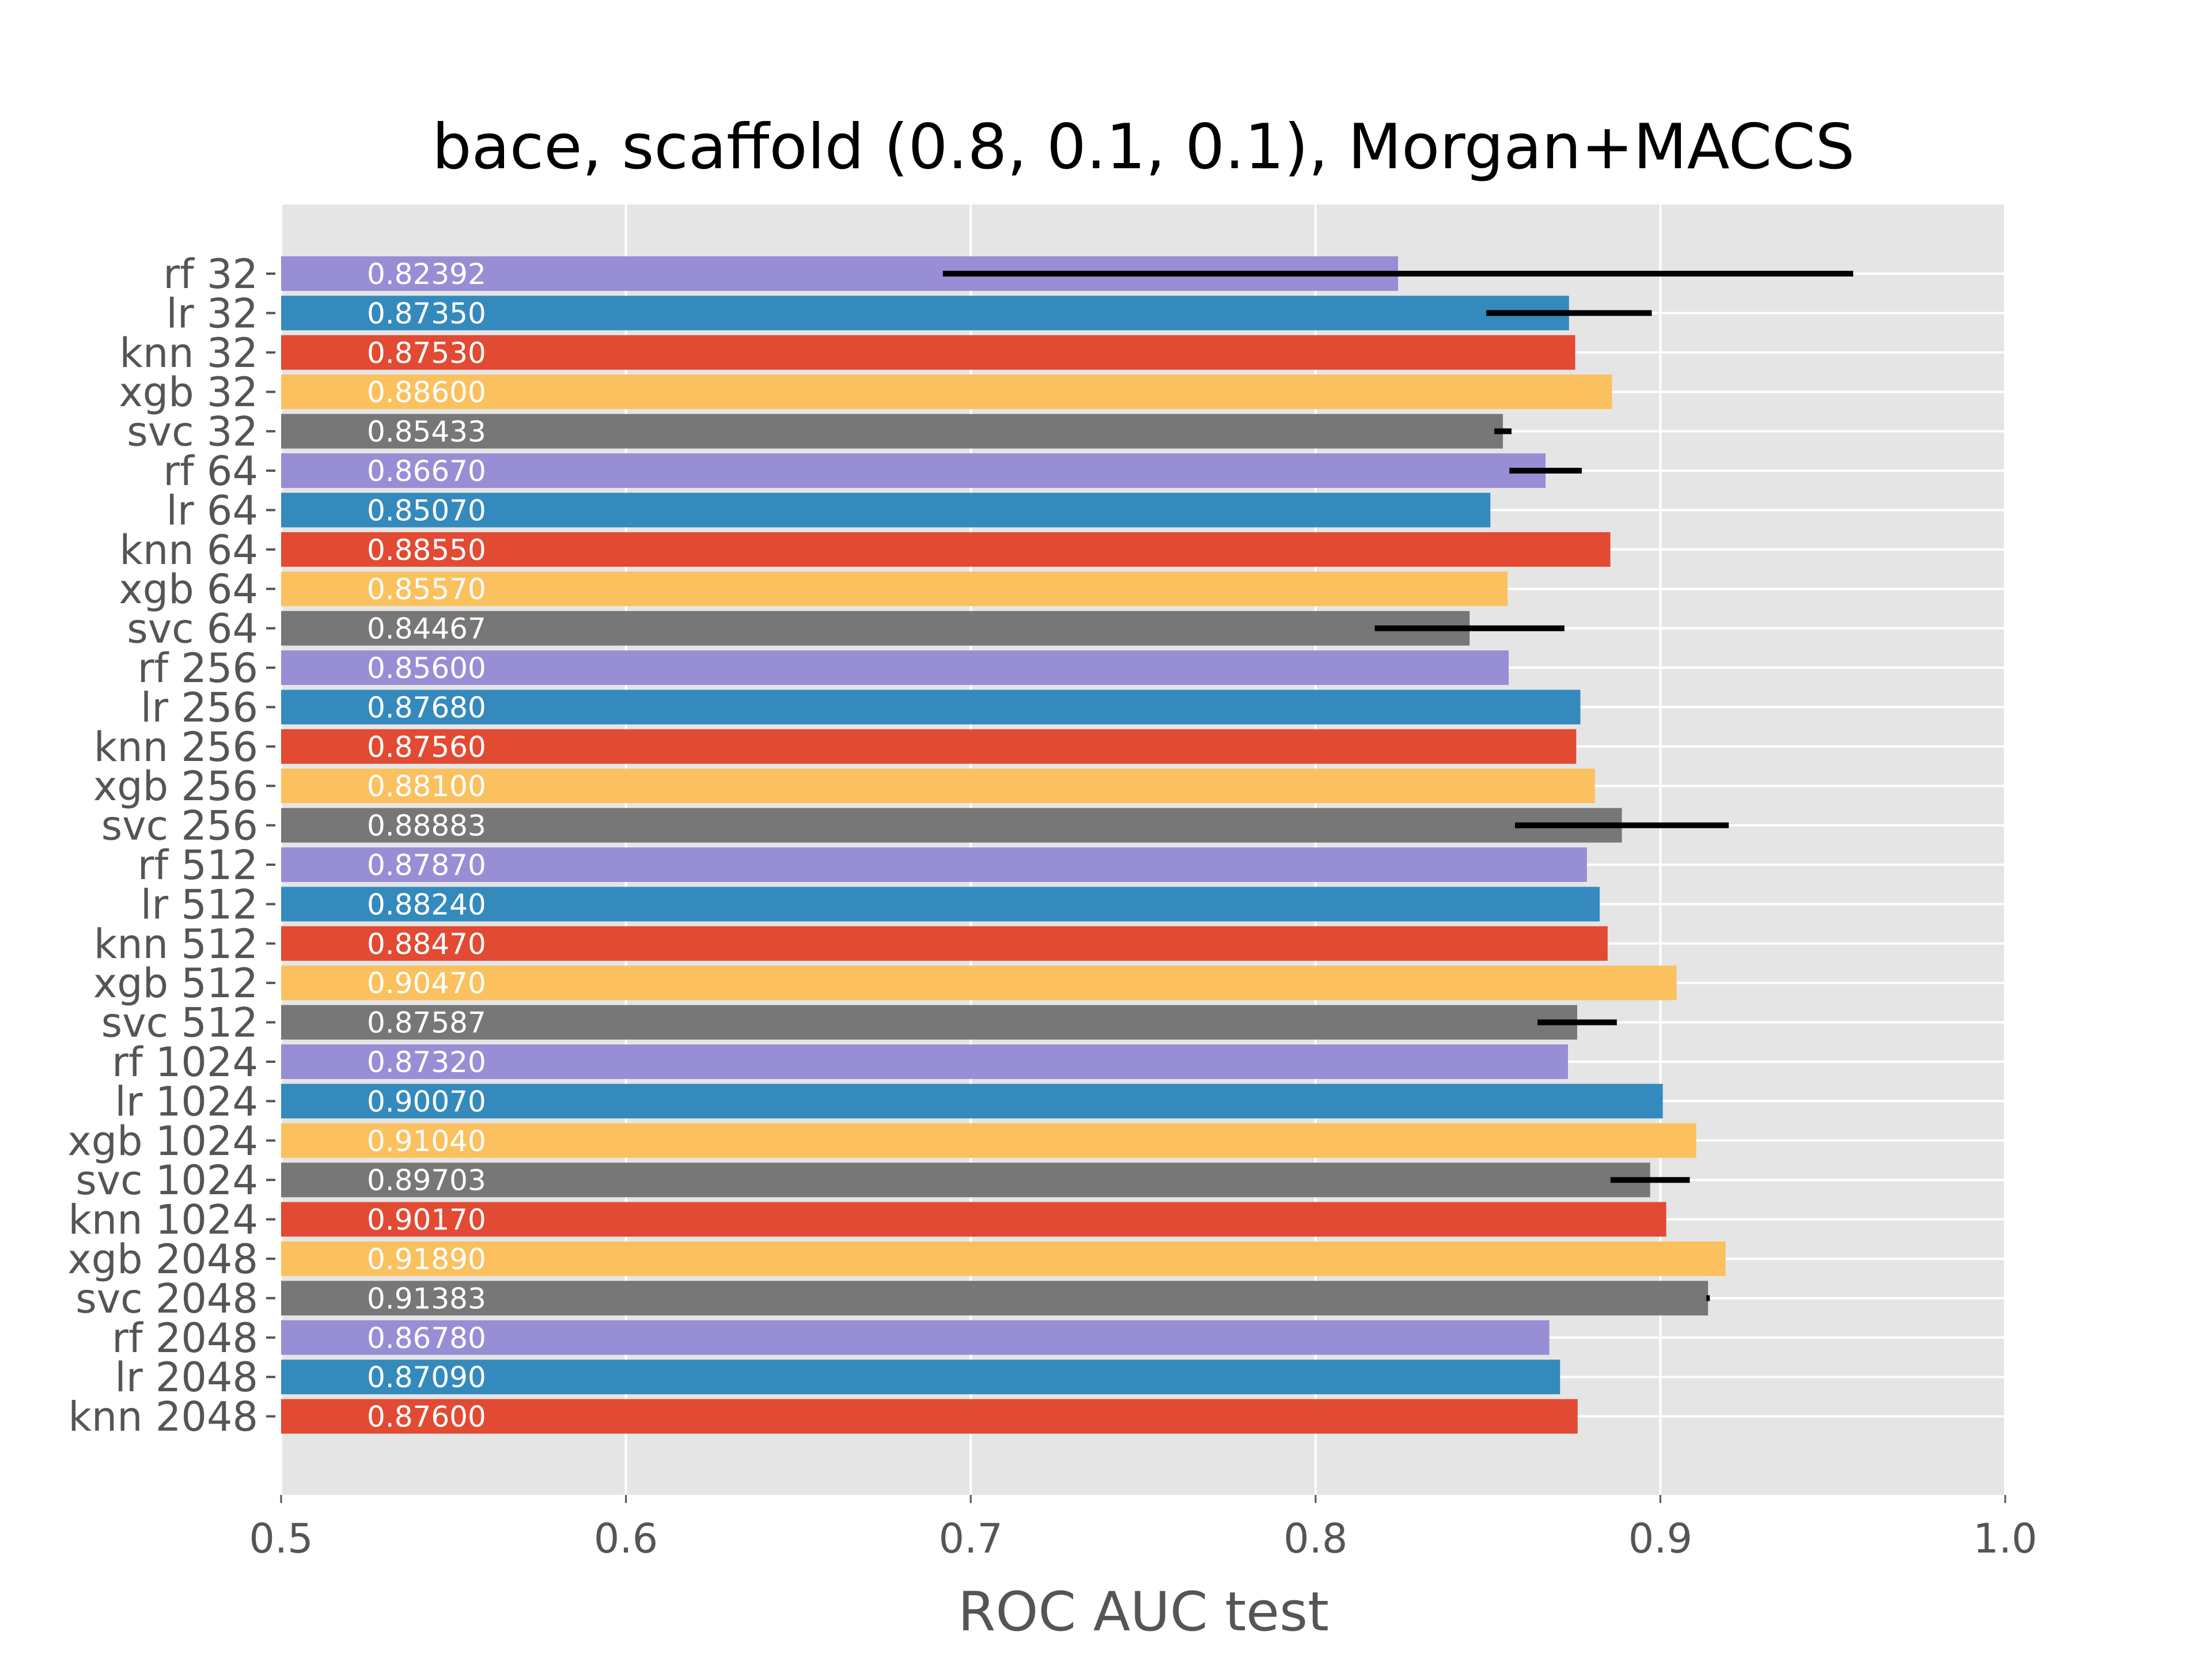  Describe the element at coordinates (199, 708) in the screenshot. I see `category-label: lr 256` at that location.